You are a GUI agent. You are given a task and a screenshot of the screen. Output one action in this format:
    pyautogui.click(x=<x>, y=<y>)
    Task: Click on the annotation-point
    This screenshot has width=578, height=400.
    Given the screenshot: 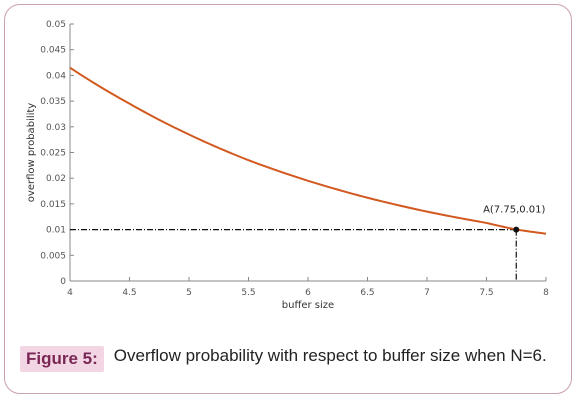 What is the action you would take?
    pyautogui.click(x=516, y=229)
    